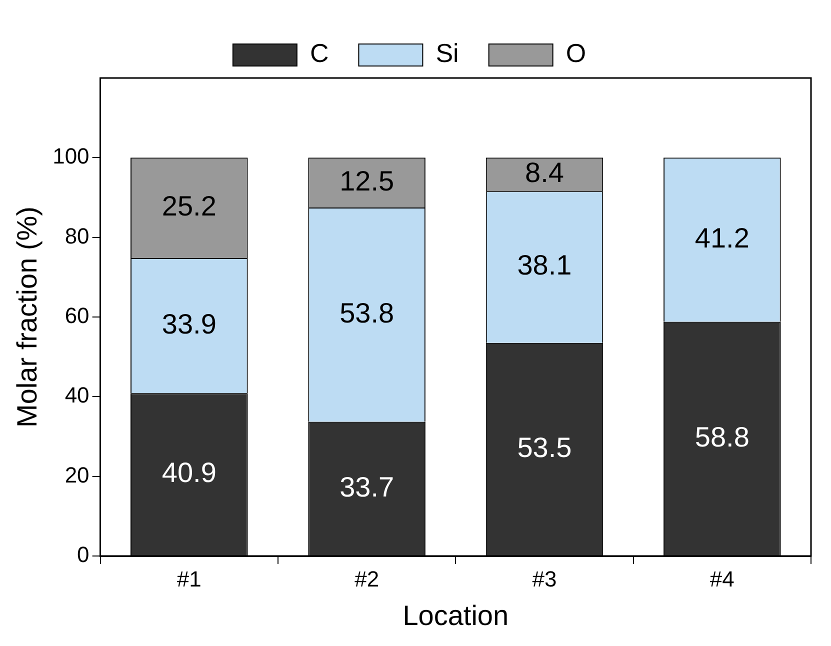 This screenshot has height=646, width=831. What do you see at coordinates (722, 579) in the screenshot?
I see `x-tick-label: #4` at bounding box center [722, 579].